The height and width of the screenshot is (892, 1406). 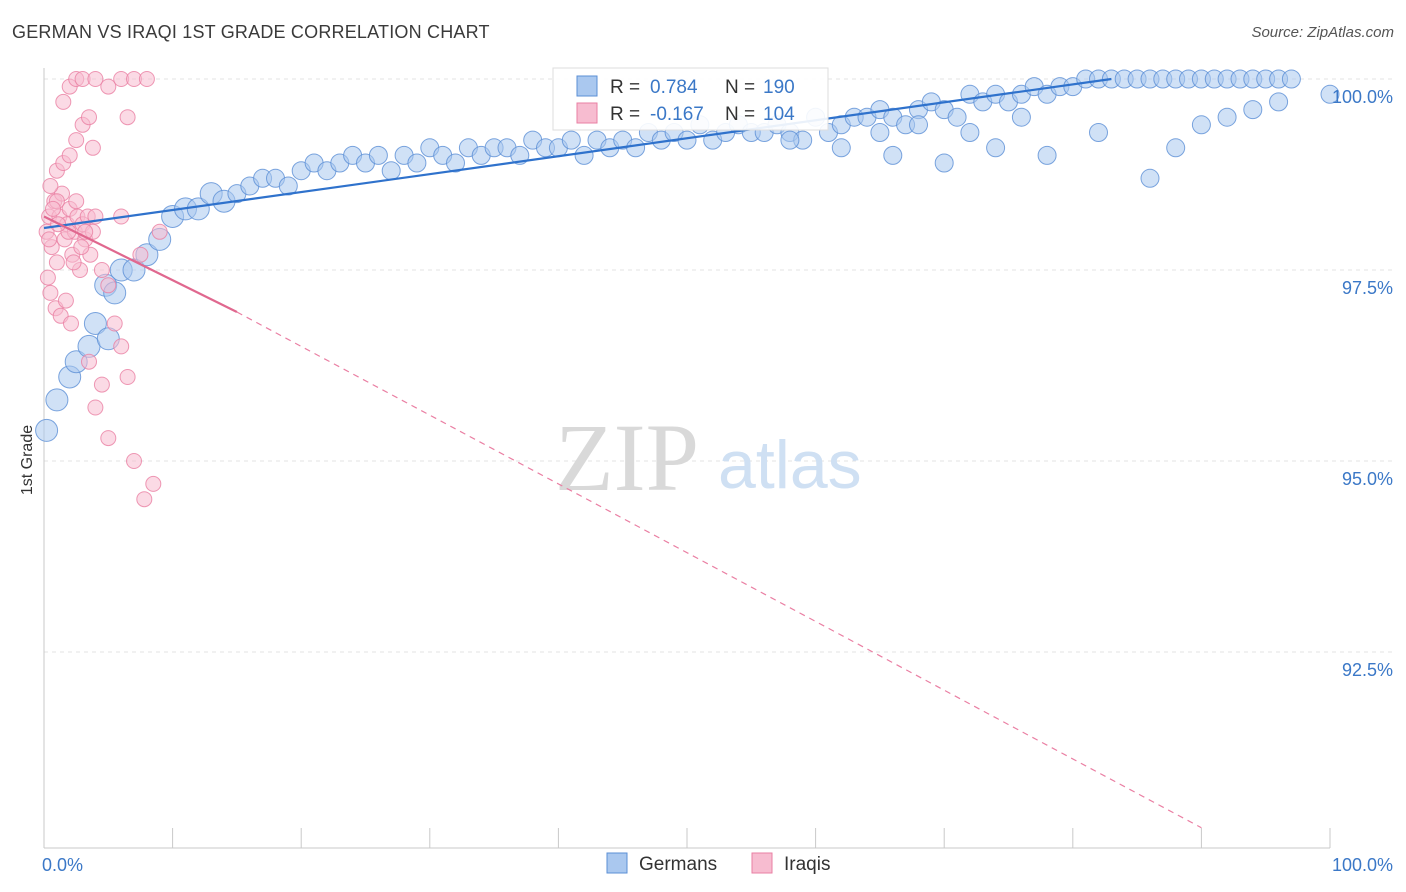 What do you see at coordinates (740, 87) in the screenshot?
I see `stats-n-label-0: N =` at bounding box center [740, 87].